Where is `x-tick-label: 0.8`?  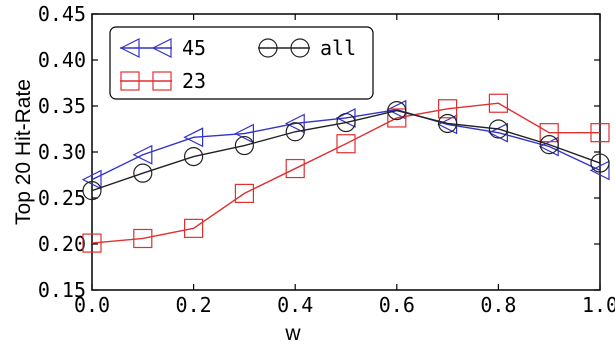 x-tick-label: 0.8 is located at coordinates (498, 305).